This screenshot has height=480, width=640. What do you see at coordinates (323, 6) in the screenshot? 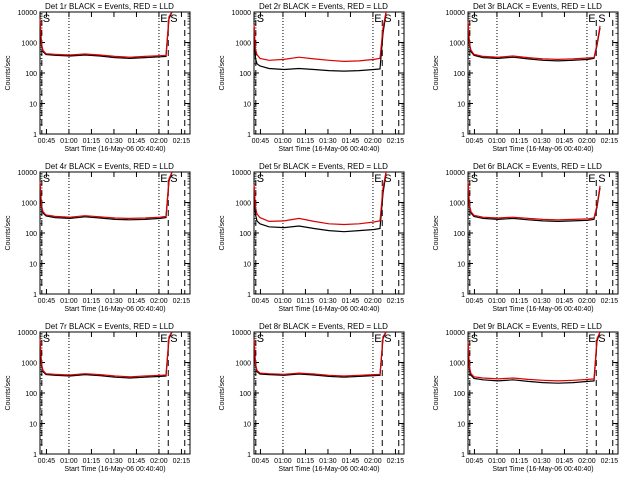
I see `panel-title: Det 2r BLACK = Events, RED = LLD` at bounding box center [323, 6].